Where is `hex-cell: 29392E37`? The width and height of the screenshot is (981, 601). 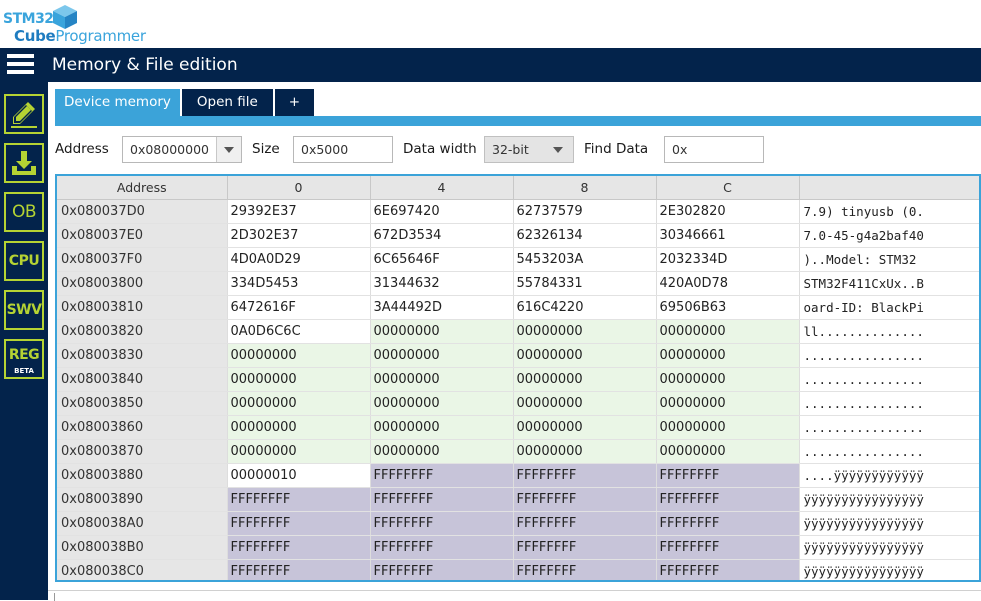
hex-cell: 29392E37 is located at coordinates (299, 211).